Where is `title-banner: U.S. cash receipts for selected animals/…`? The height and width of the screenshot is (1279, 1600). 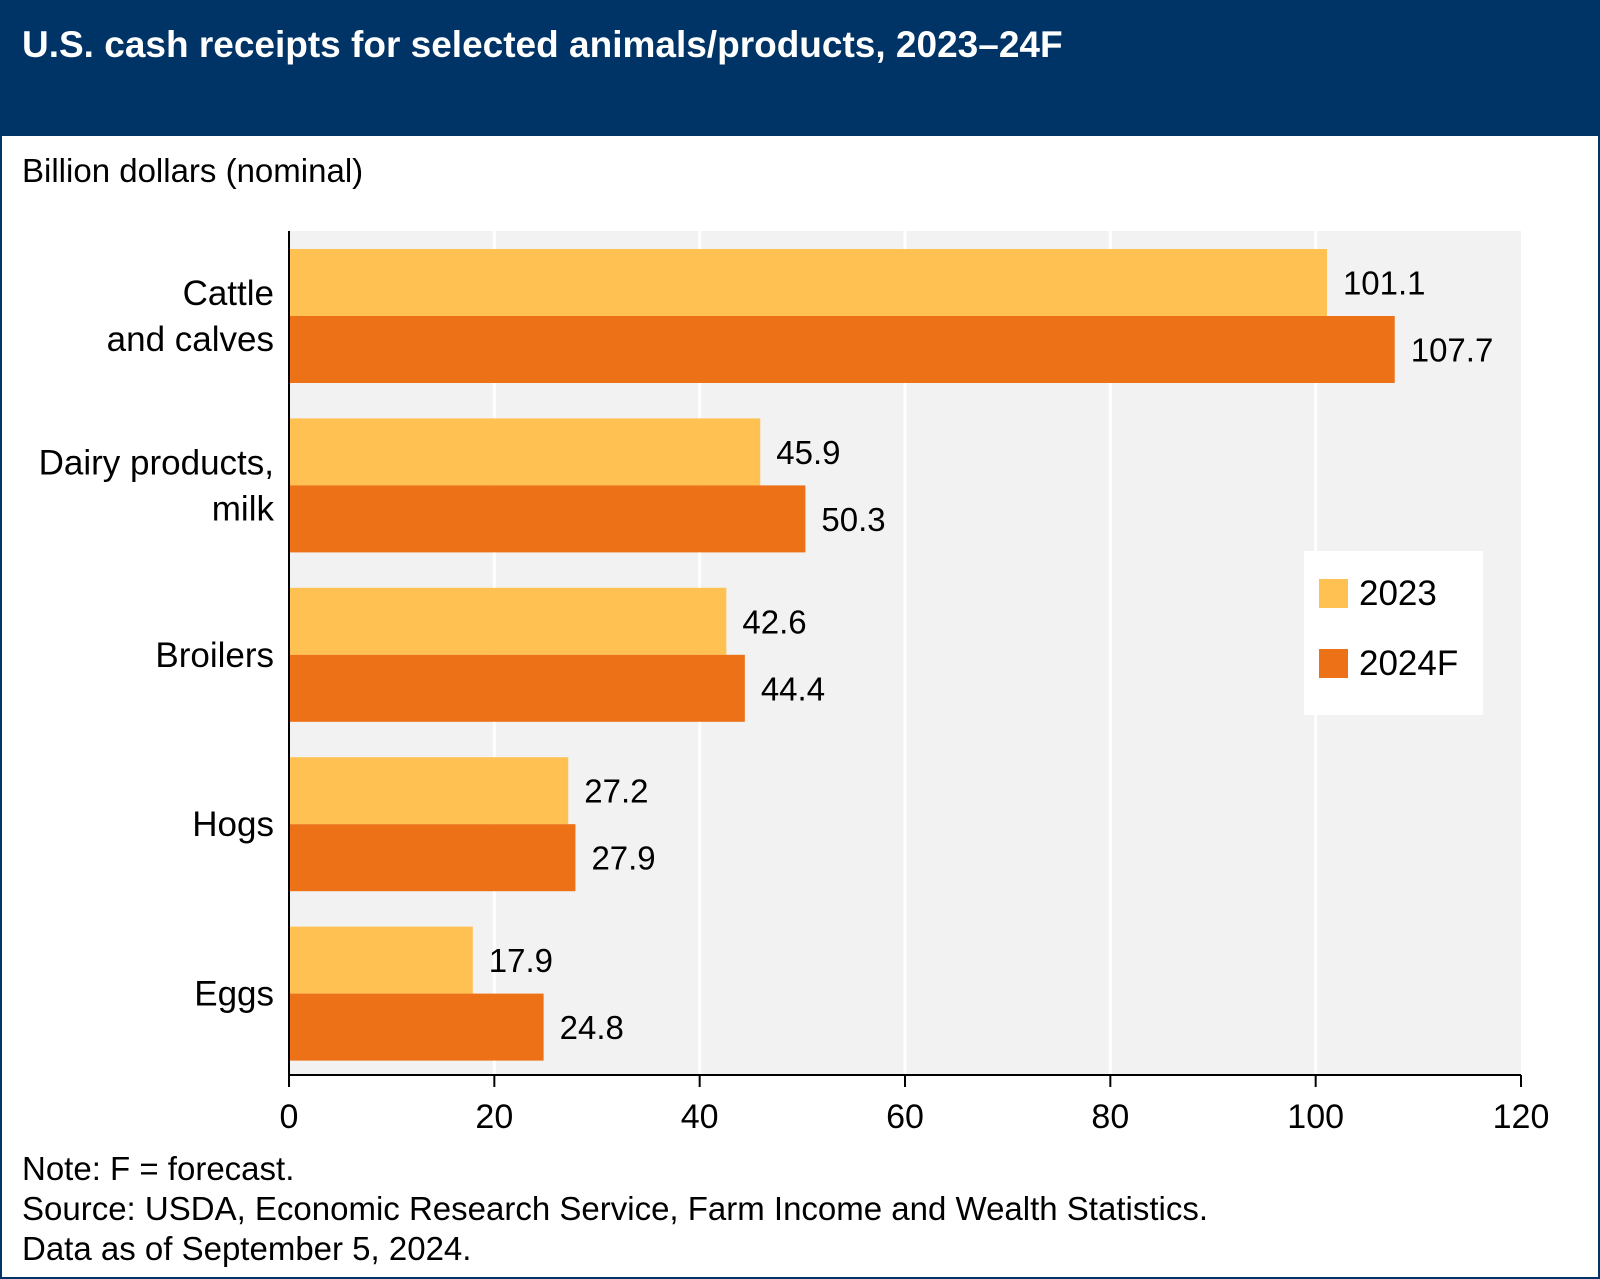
title-banner: U.S. cash receipts for selected animals/… is located at coordinates (800, 69).